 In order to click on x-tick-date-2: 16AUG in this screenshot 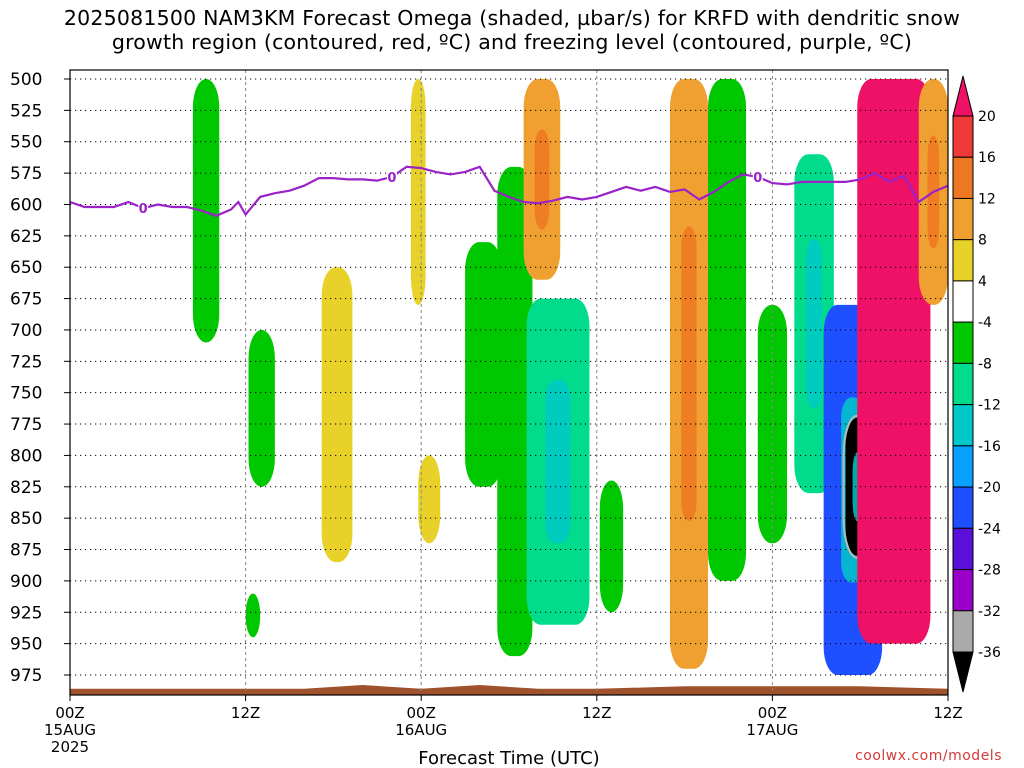, I will do `click(421, 730)`.